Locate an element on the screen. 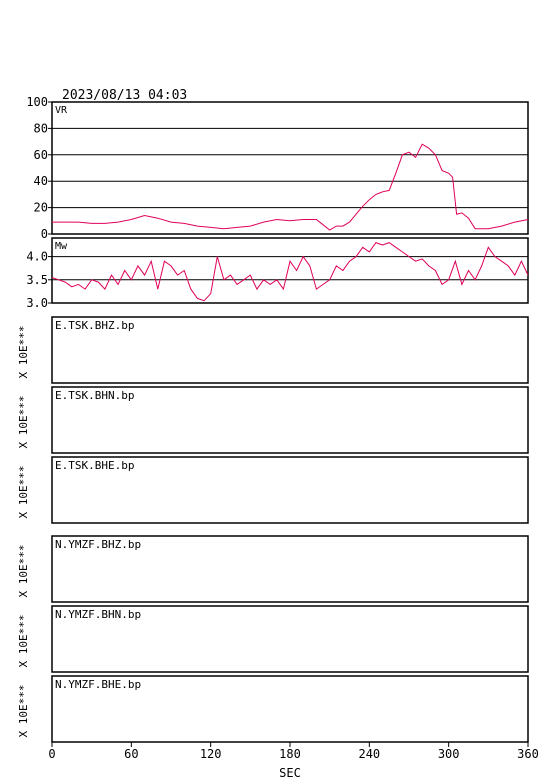 The image size is (554, 781). mw-panel-ytick-label: 4.0 is located at coordinates (37, 257).